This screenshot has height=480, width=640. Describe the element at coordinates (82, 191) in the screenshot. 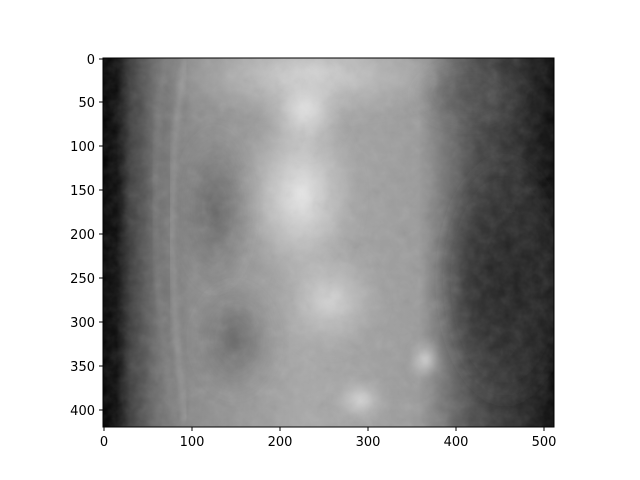

I see `y-tick-label: 150` at that location.